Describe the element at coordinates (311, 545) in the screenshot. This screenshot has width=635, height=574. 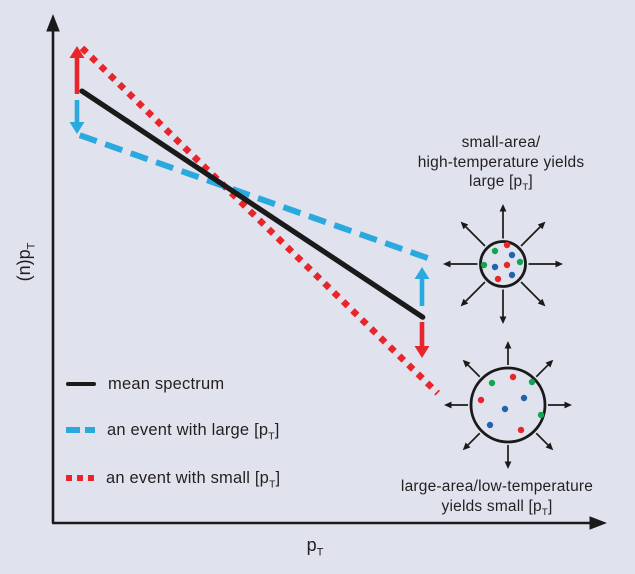
I see `x-axis-label-text: p` at that location.